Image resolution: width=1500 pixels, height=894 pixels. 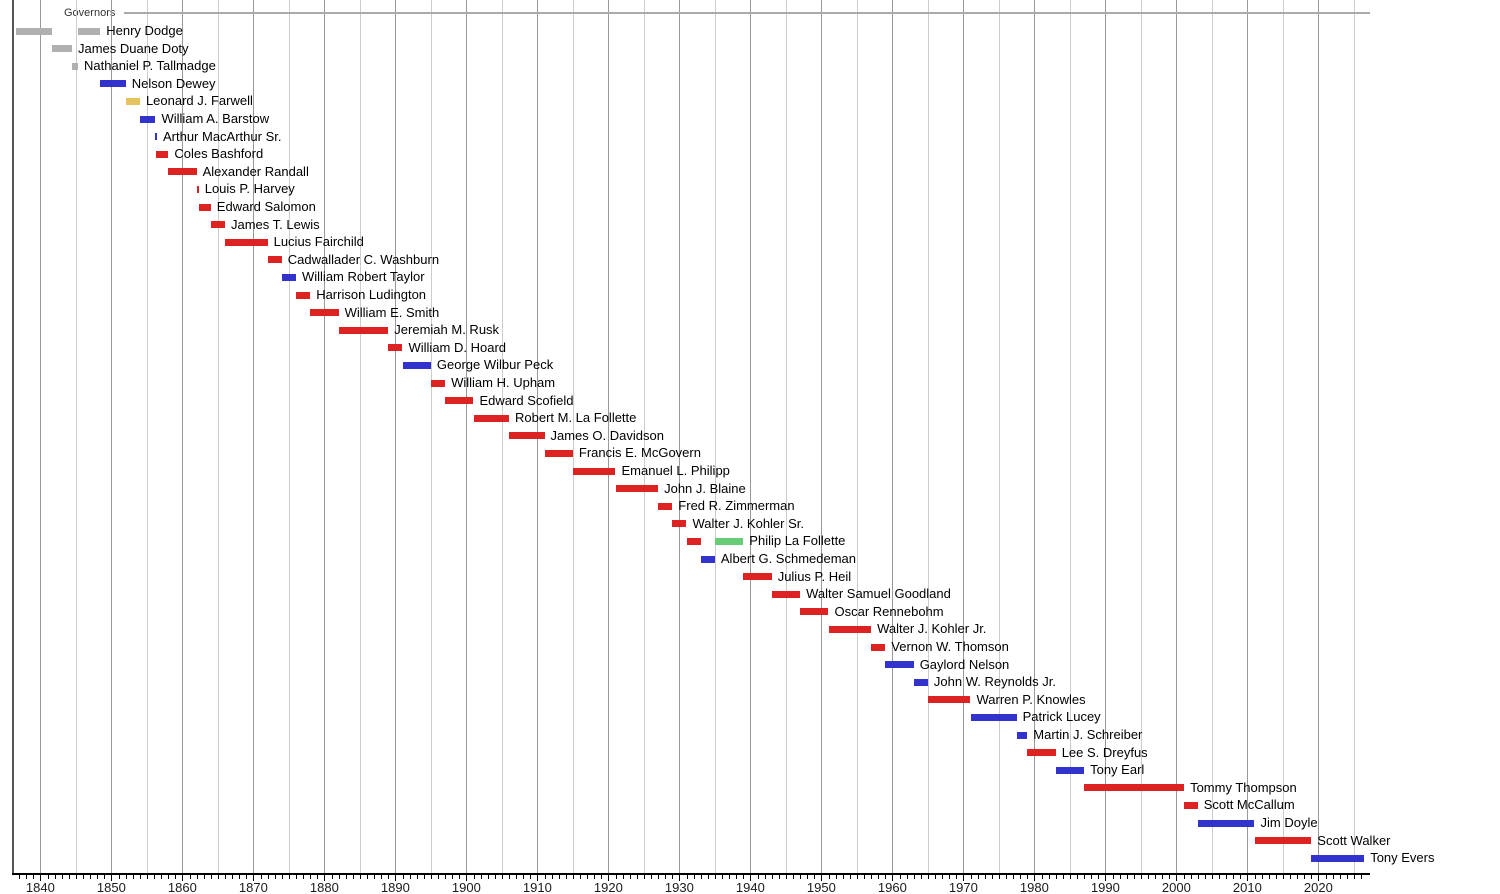 I want to click on axis-tick-1991, so click(x=1113, y=877).